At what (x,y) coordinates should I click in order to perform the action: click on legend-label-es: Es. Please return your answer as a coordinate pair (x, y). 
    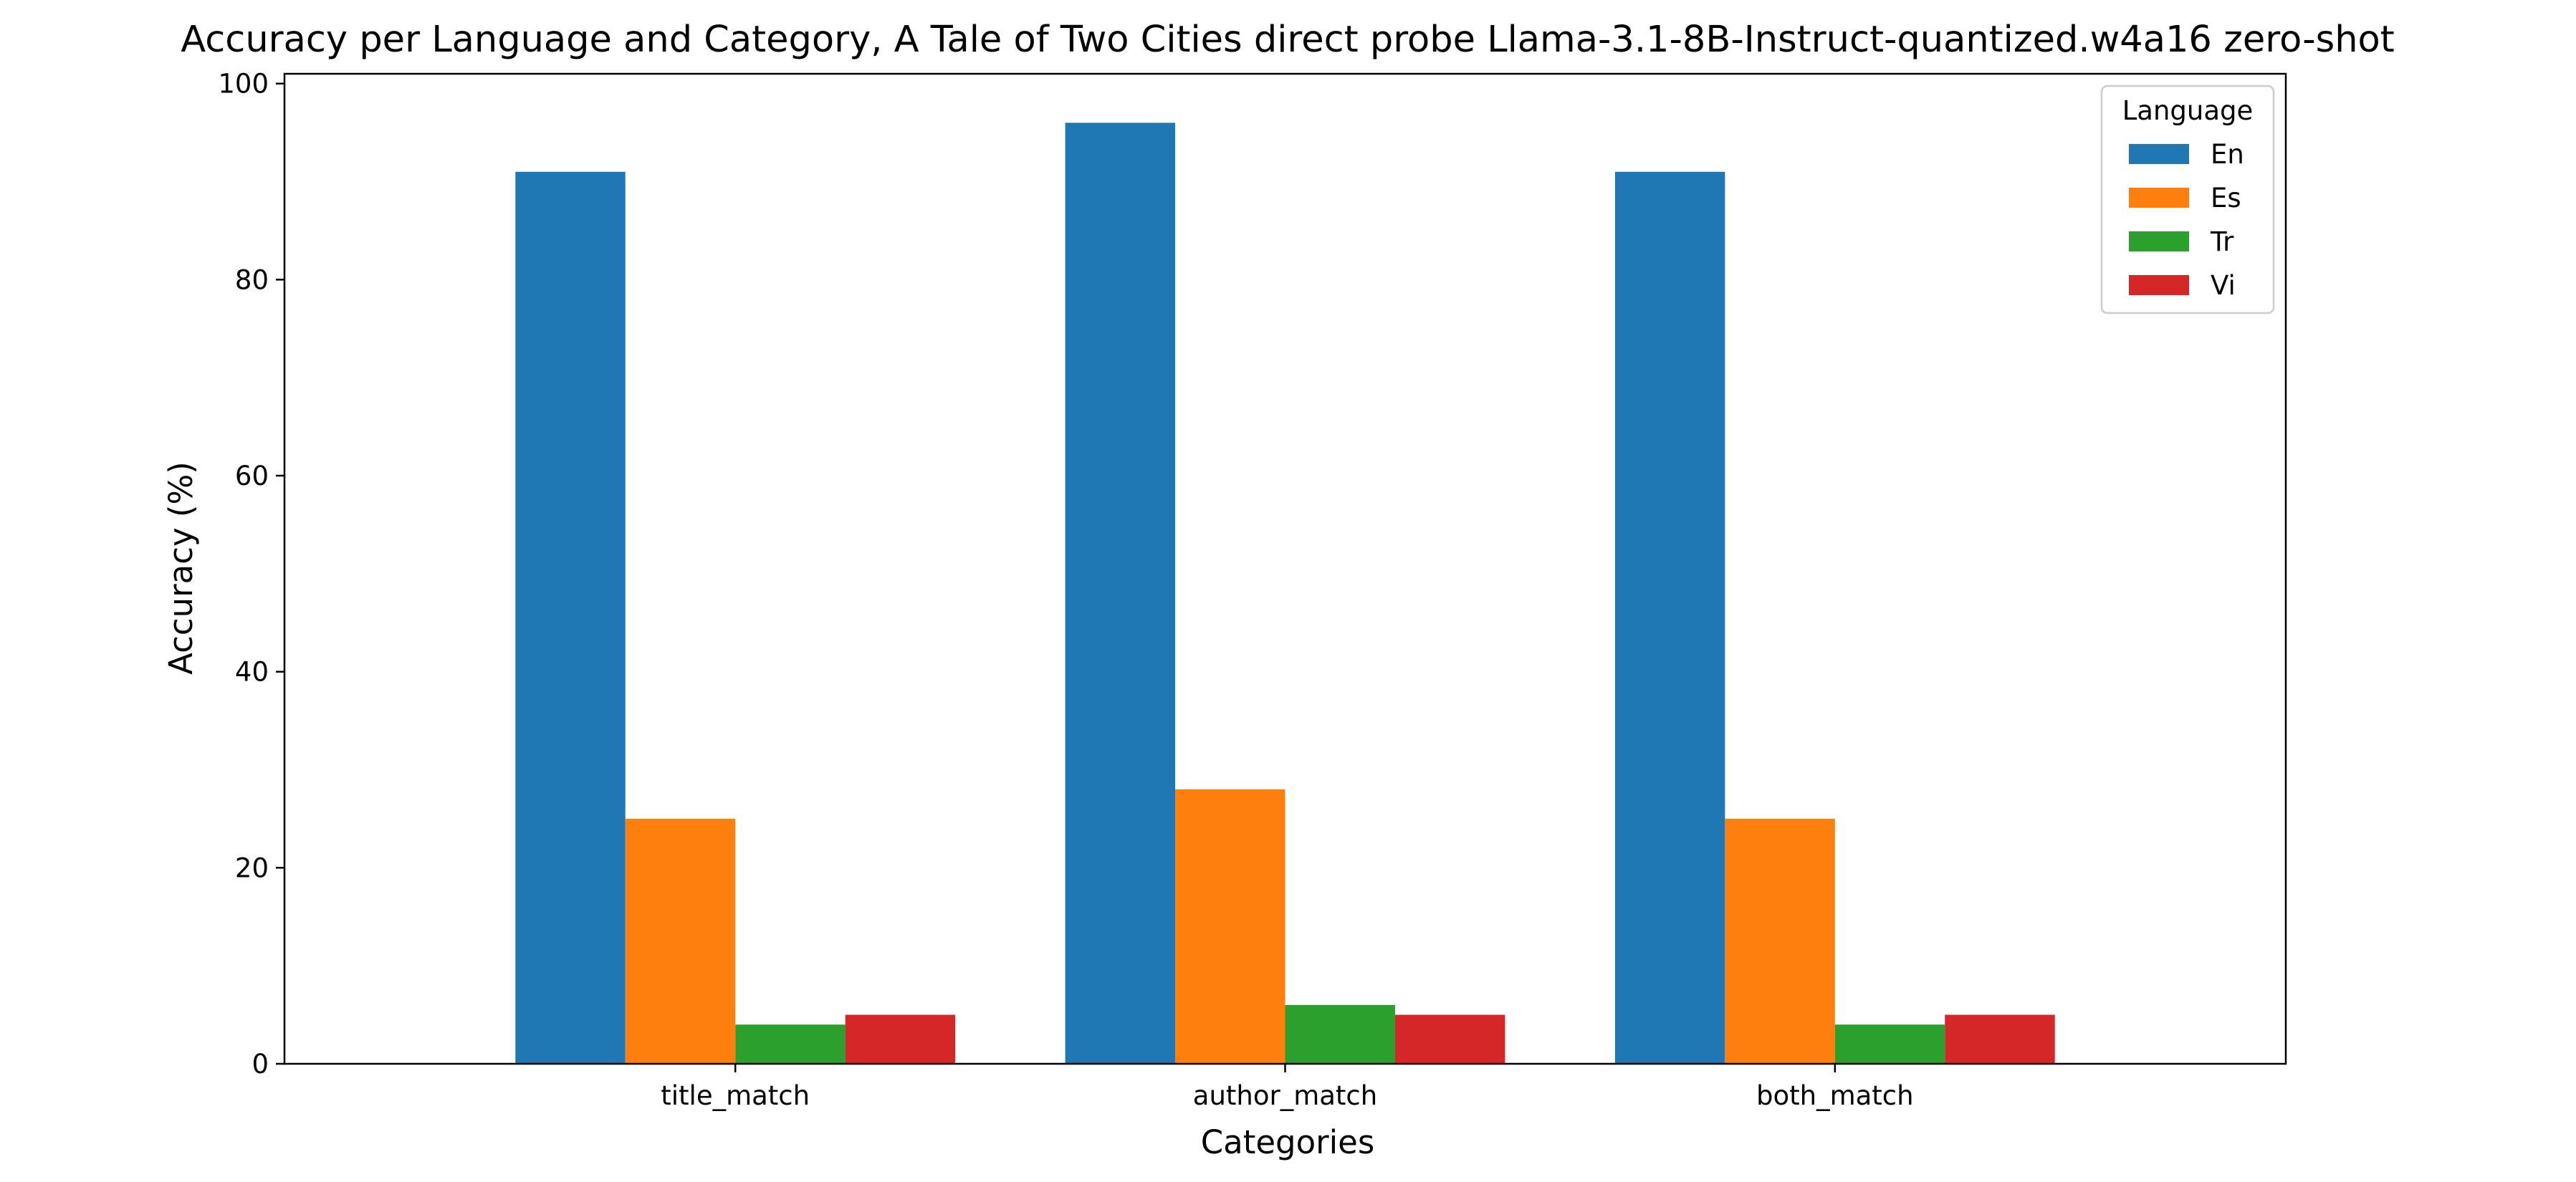
    Looking at the image, I should click on (2226, 198).